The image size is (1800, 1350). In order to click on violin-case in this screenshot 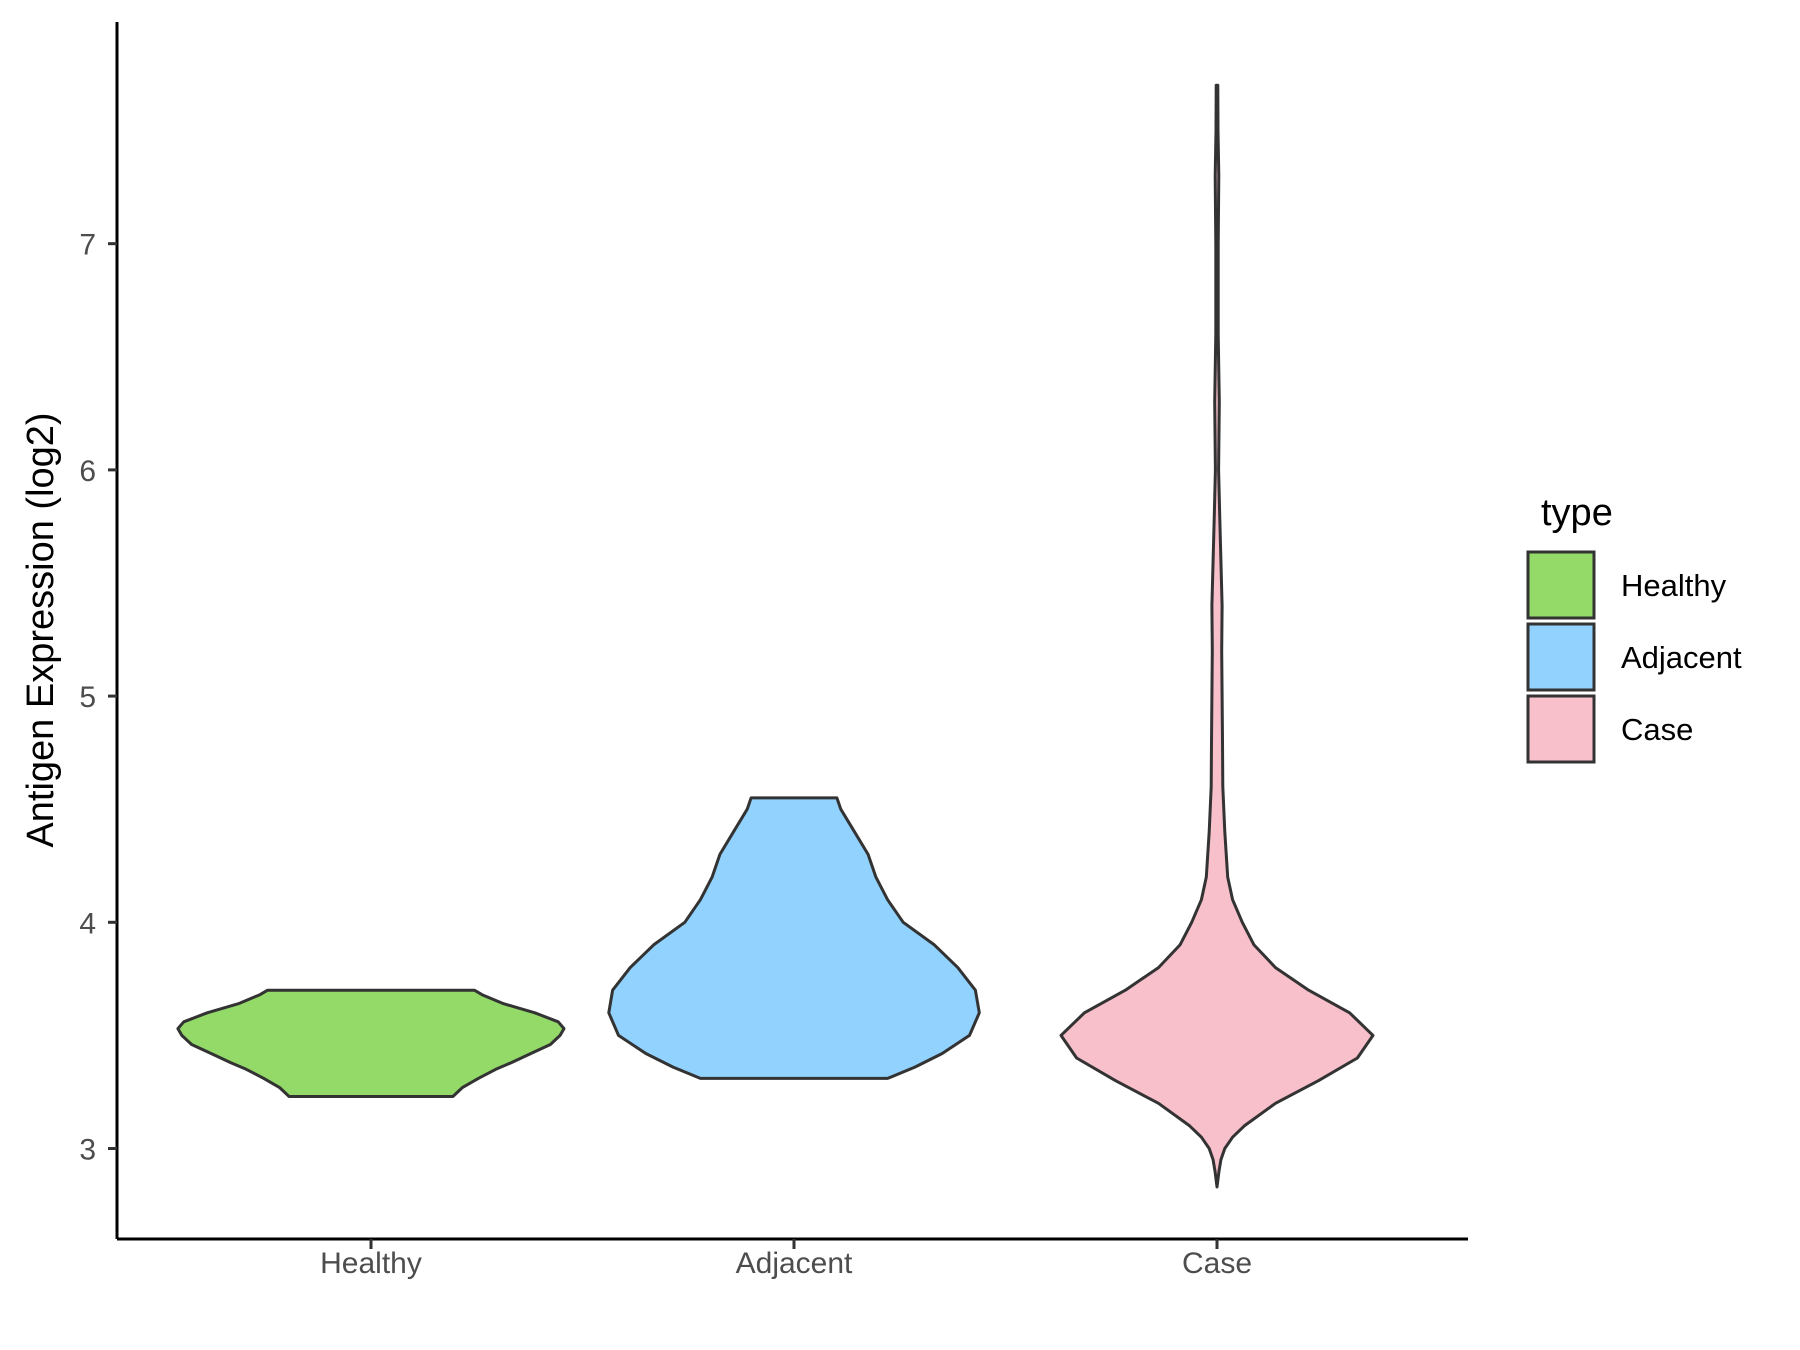, I will do `click(1217, 636)`.